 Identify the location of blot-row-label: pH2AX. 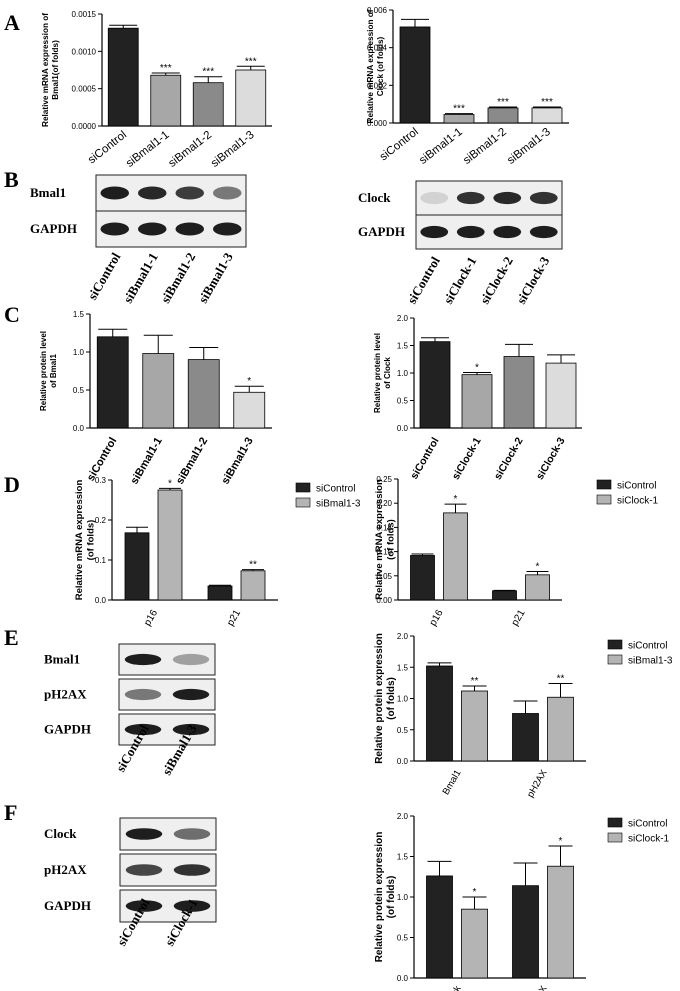
(65, 694).